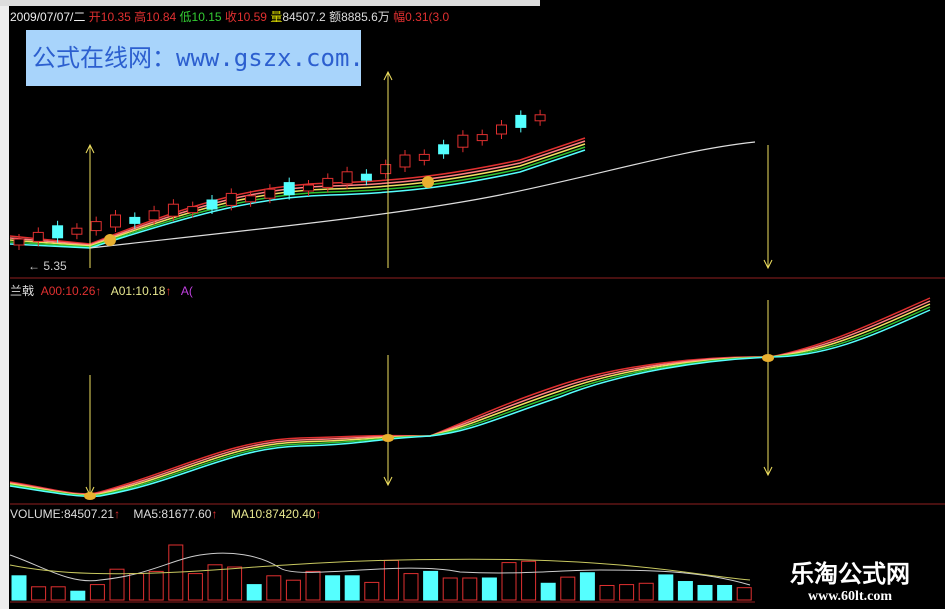 This screenshot has height=609, width=945. What do you see at coordinates (186, 291) in the screenshot?
I see `indicator-a02: A(` at bounding box center [186, 291].